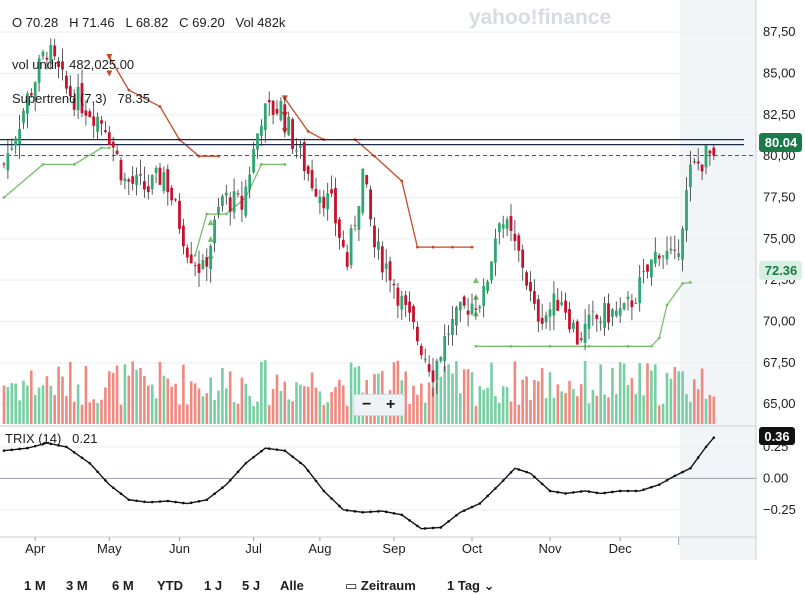  I want to click on svg-text: 80.04, so click(781, 142).